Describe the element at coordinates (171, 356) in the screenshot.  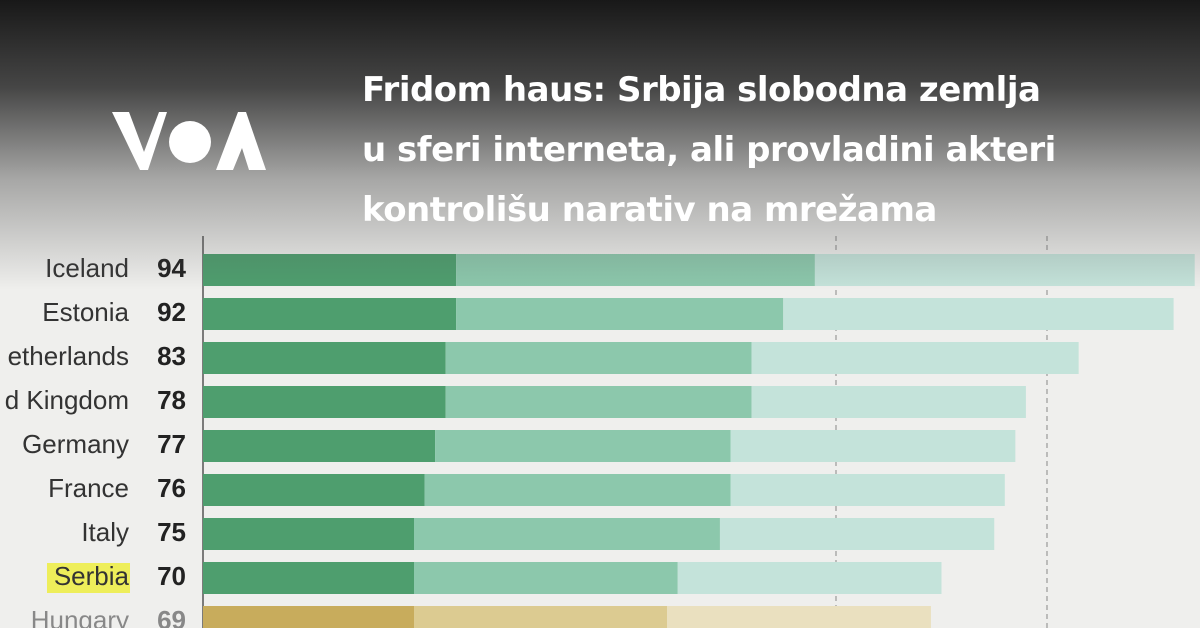
I see `chart-data-label: 83` at that location.